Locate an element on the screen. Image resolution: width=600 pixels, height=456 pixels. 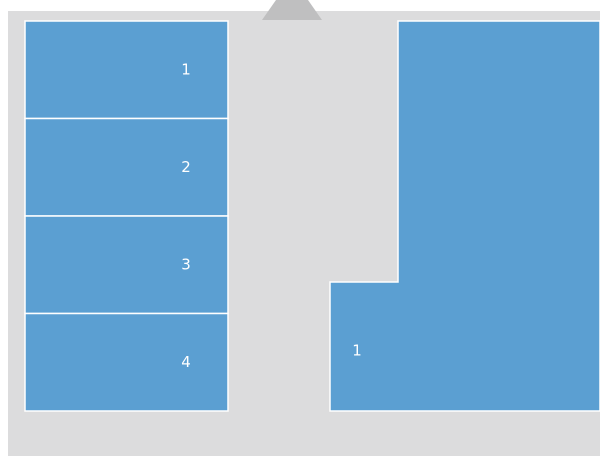
left-panel-label: 2 is located at coordinates (186, 167).